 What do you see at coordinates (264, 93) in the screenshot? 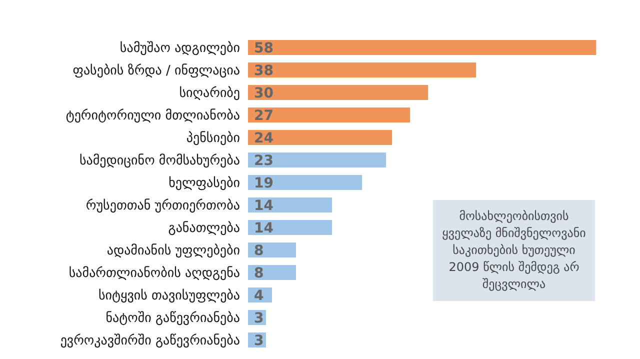
I see `data-label: 30` at bounding box center [264, 93].